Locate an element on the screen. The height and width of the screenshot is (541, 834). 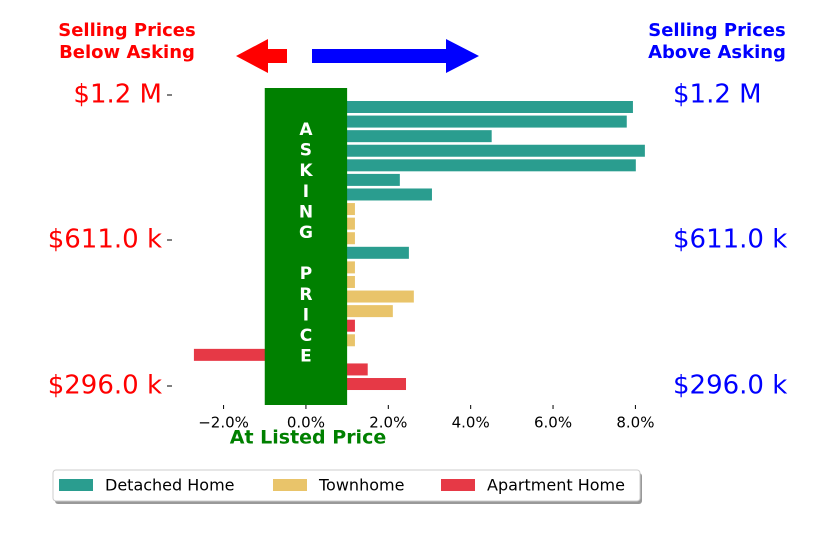
x-tick-label: 8.0% is located at coordinates (635, 423).